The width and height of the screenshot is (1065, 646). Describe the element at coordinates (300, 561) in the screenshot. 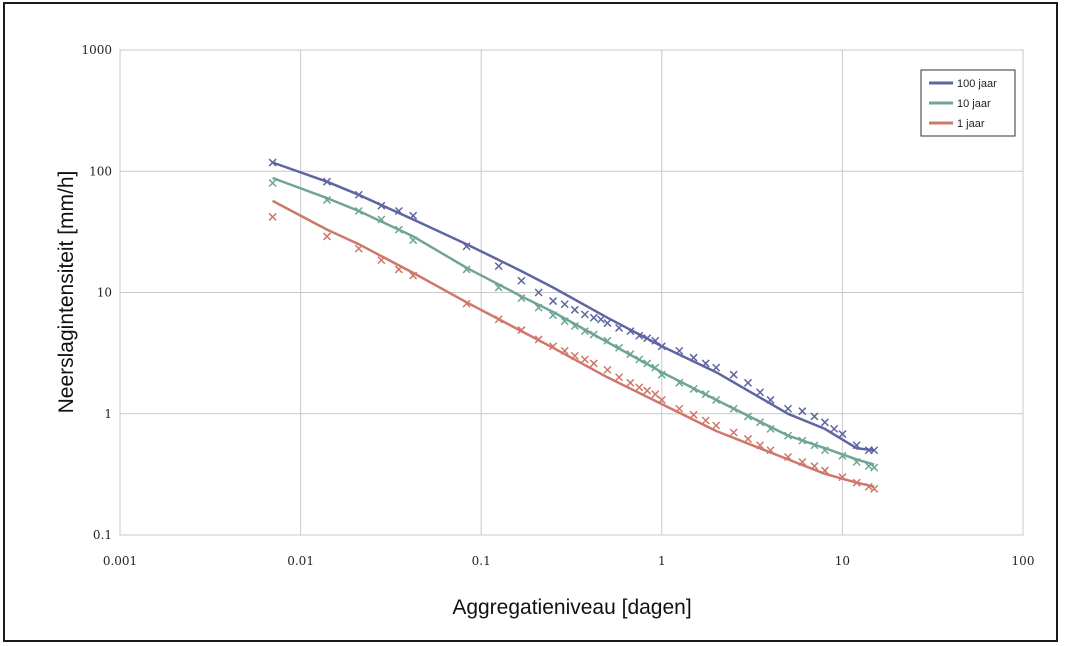

I see `x-tick-label: 0.01` at that location.